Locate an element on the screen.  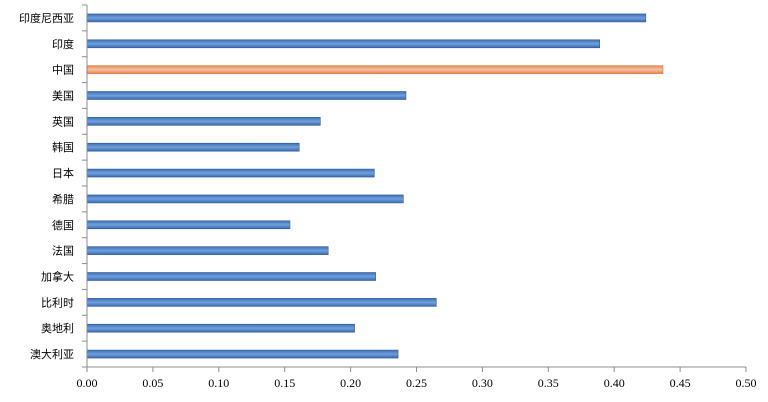
category-label-11: 比利时 is located at coordinates (57, 302).